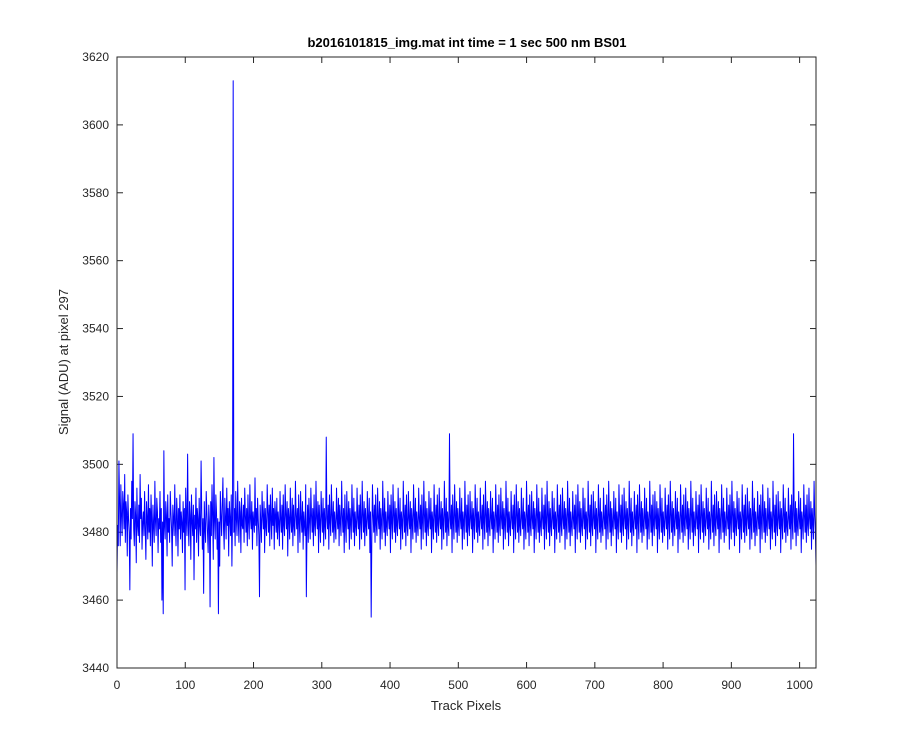 This screenshot has height=750, width=900. I want to click on y-tick-label: 3500, so click(95, 464).